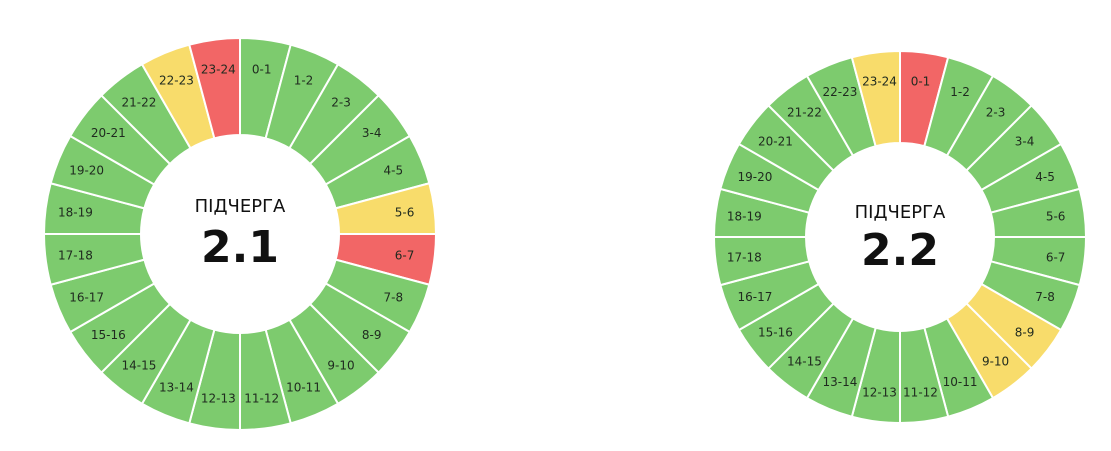 This screenshot has width=1111, height=451. What do you see at coordinates (900, 250) in the screenshot?
I see `schedule-number: 2.2` at bounding box center [900, 250].